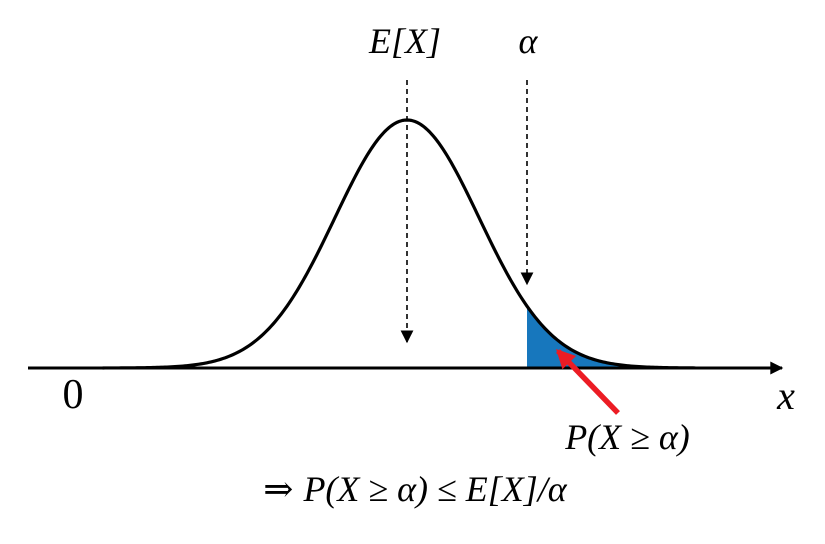 This screenshot has width=825, height=544. I want to click on alpha-label: α, so click(528, 41).